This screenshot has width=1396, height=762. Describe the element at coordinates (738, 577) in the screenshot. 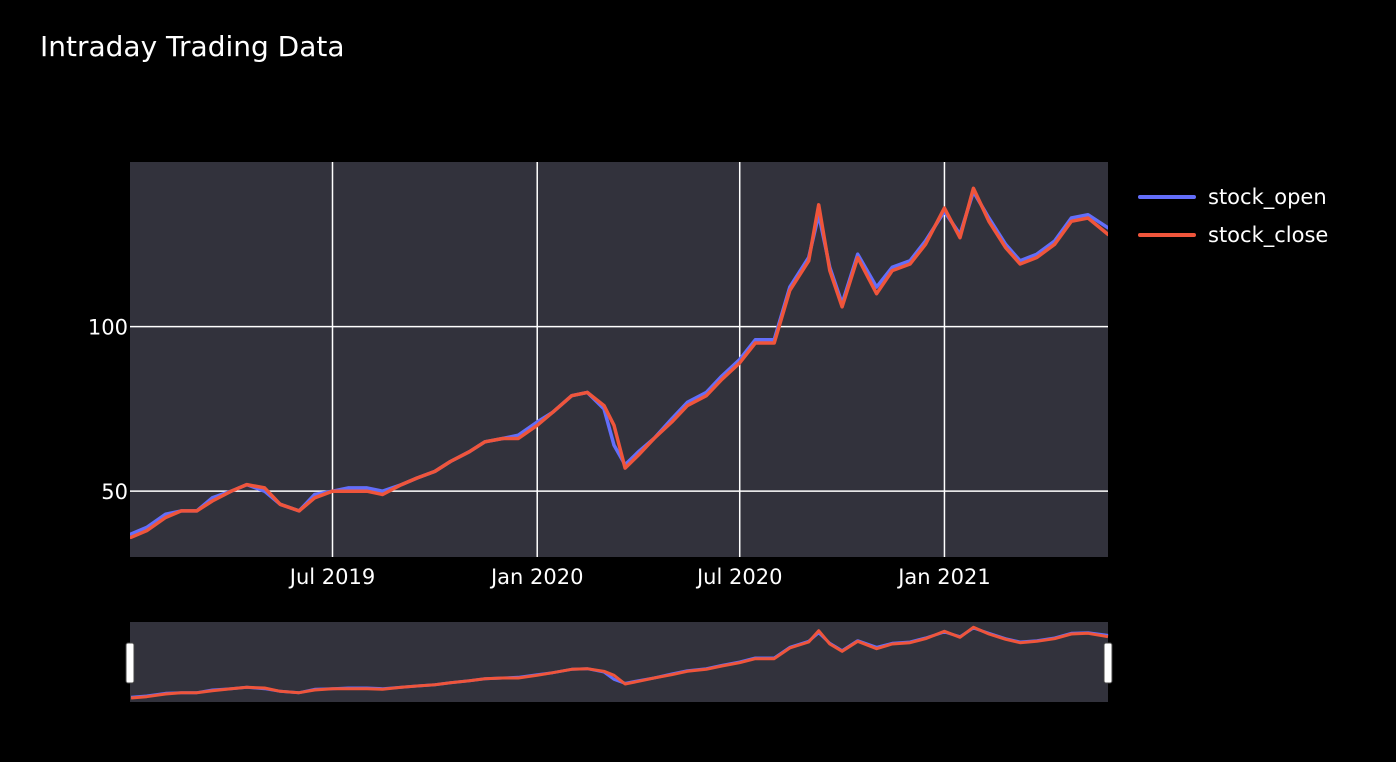

I see `x-tick-label: Jul 2020` at that location.